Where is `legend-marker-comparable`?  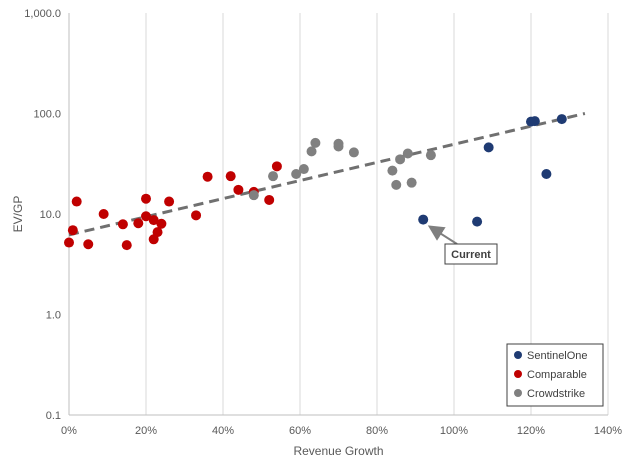
legend-marker-comparable is located at coordinates (518, 374).